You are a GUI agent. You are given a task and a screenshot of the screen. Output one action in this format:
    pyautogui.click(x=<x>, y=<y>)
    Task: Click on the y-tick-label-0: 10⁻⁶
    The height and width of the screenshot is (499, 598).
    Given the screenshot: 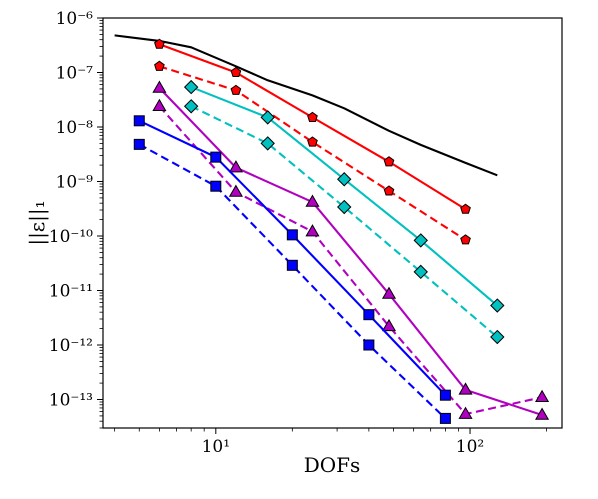 What is the action you would take?
    pyautogui.click(x=75, y=19)
    